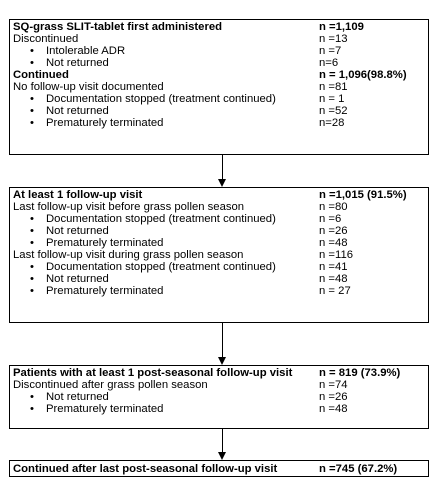  I want to click on row-prematurely-terminated: • Prematurely terminated n=28, so click(219, 123).